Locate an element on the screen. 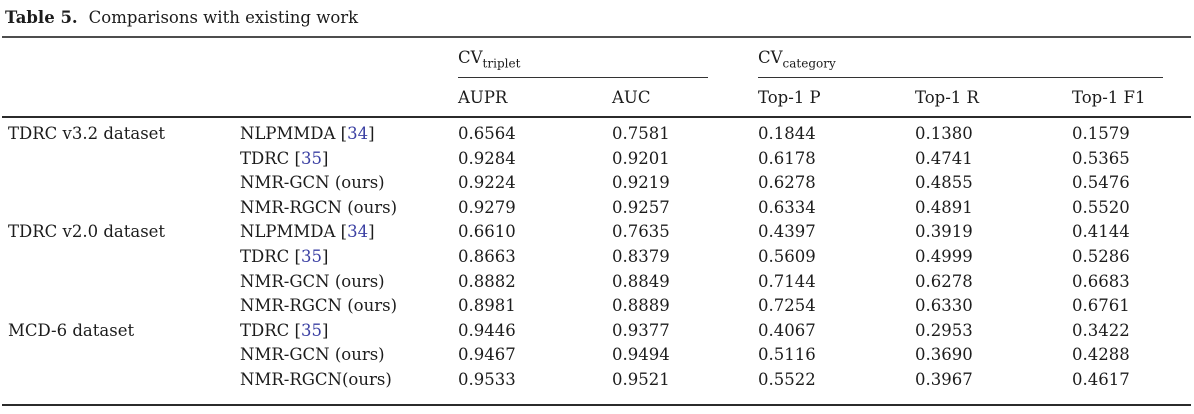 The image size is (1194, 414). metric-value: 0.9446 is located at coordinates (487, 330).